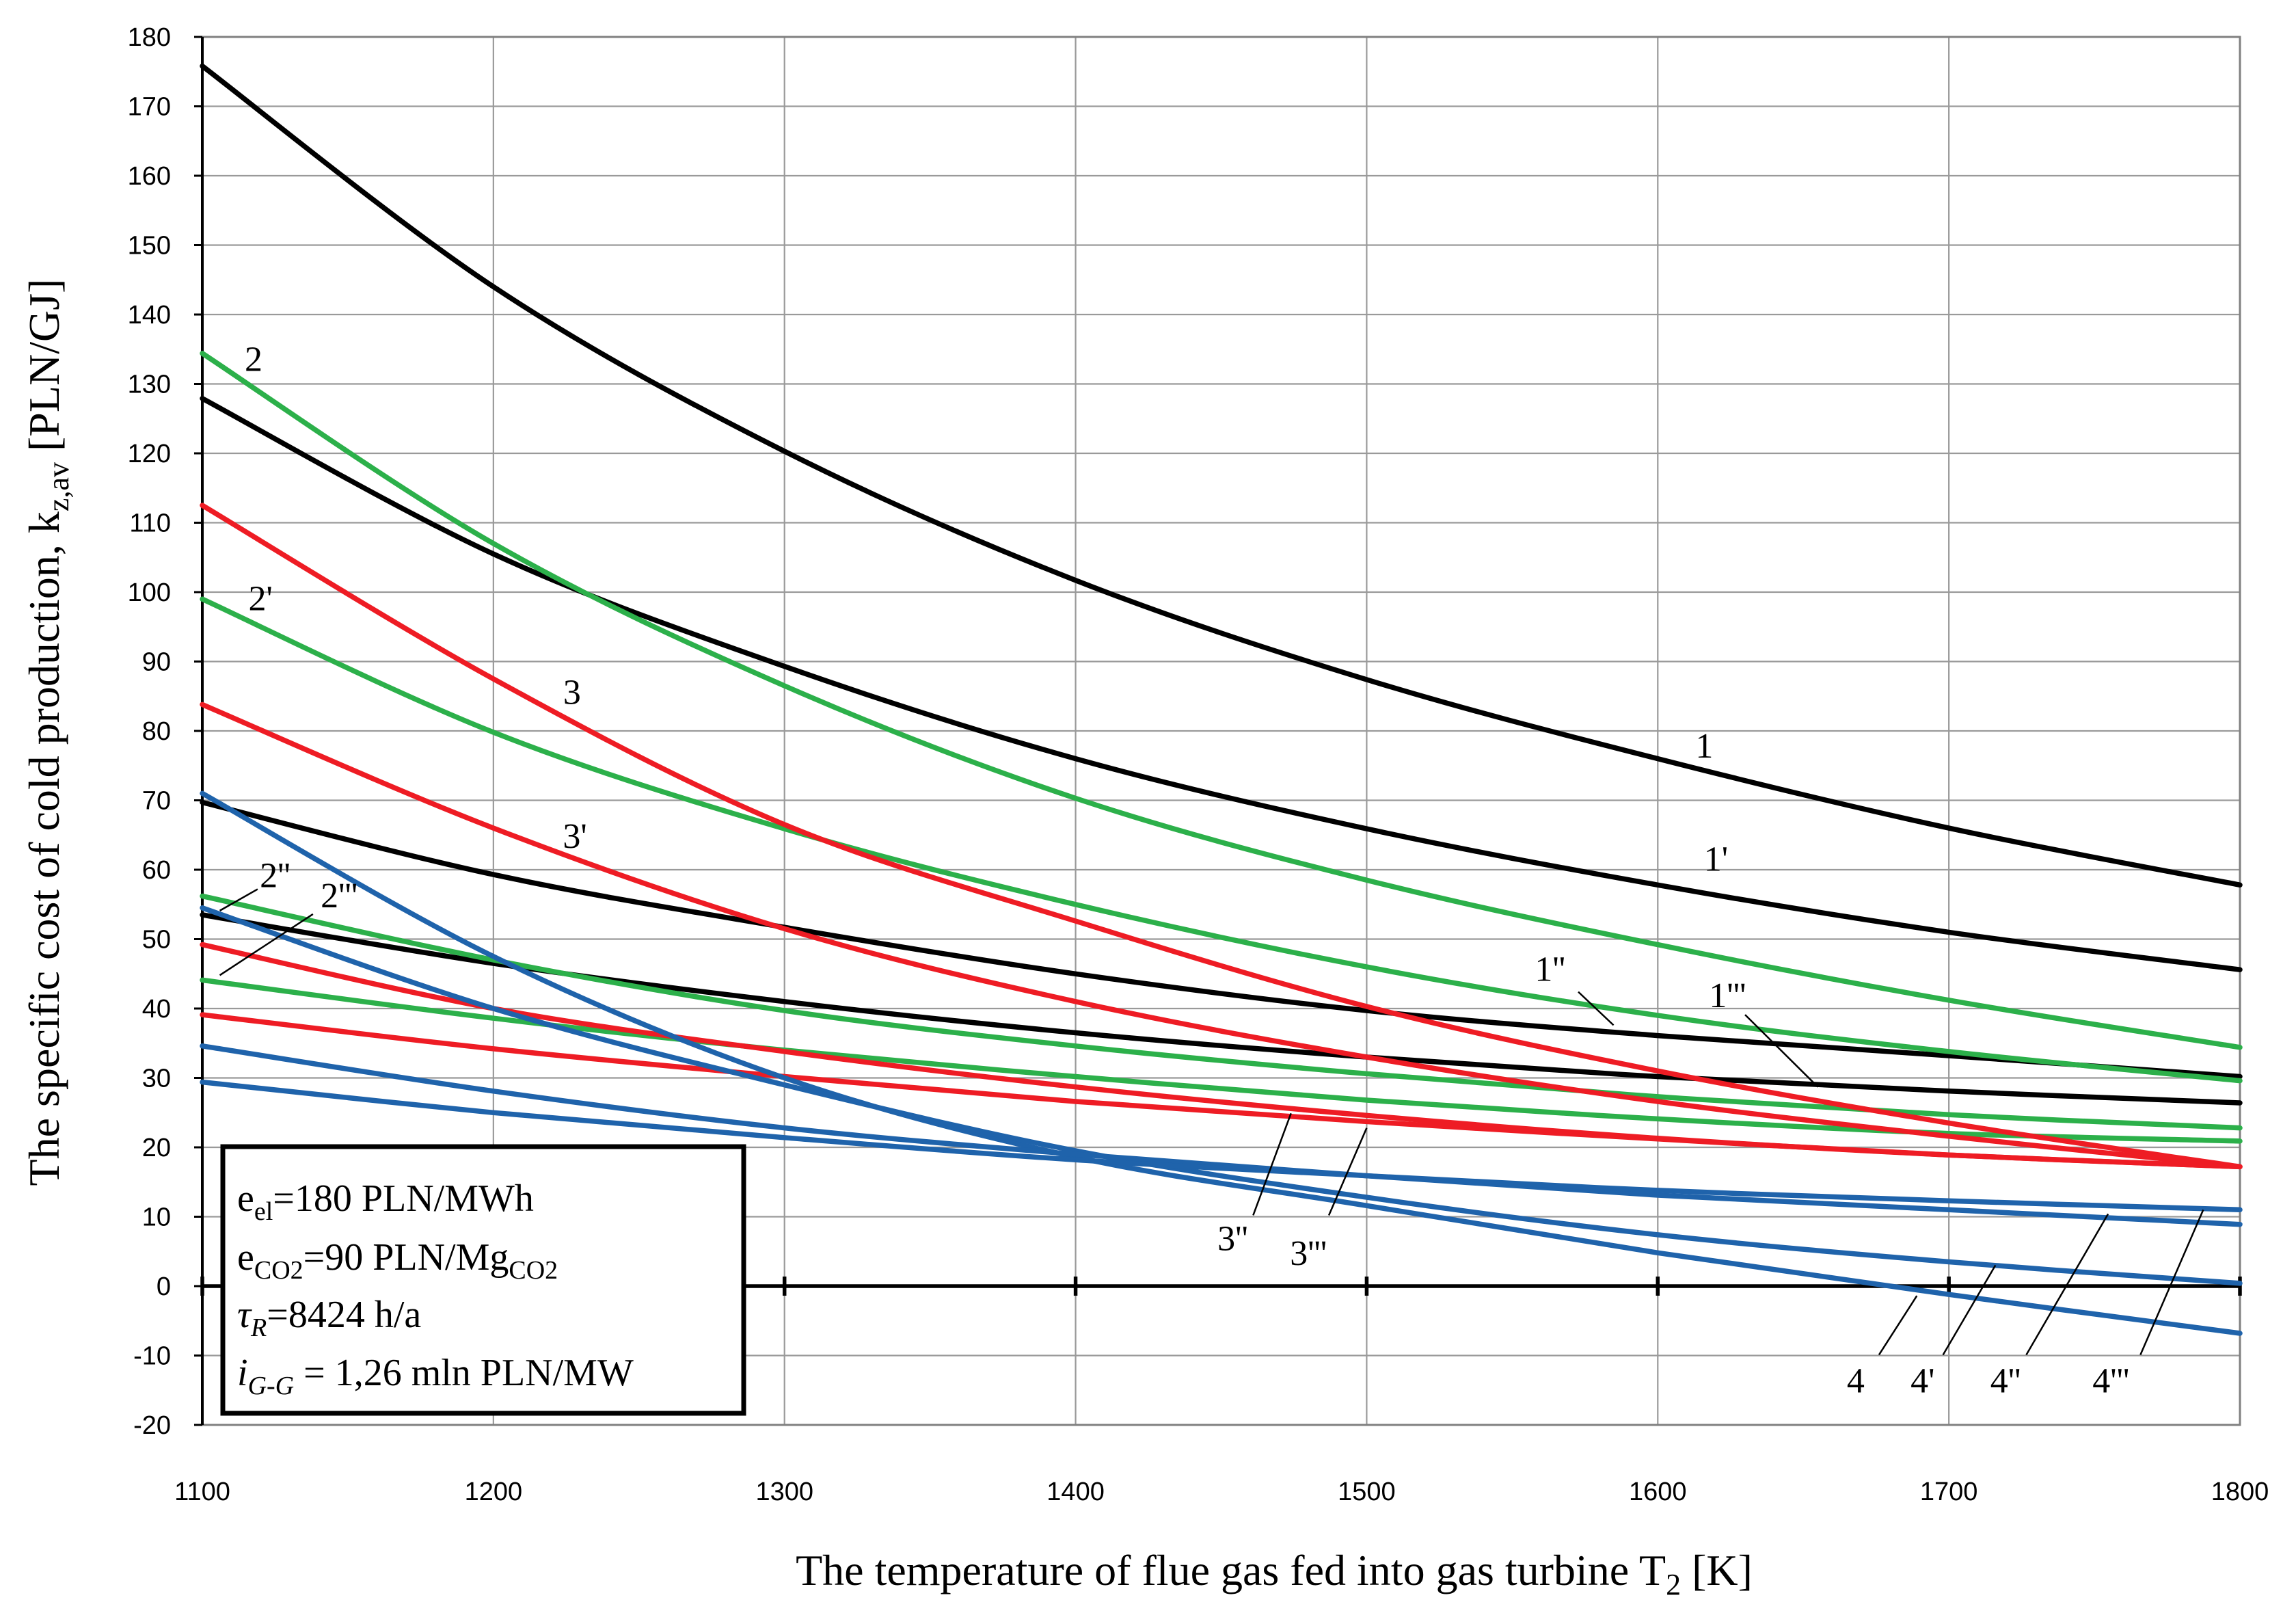  What do you see at coordinates (149, 454) in the screenshot?
I see `y-tick-label: 120` at bounding box center [149, 454].